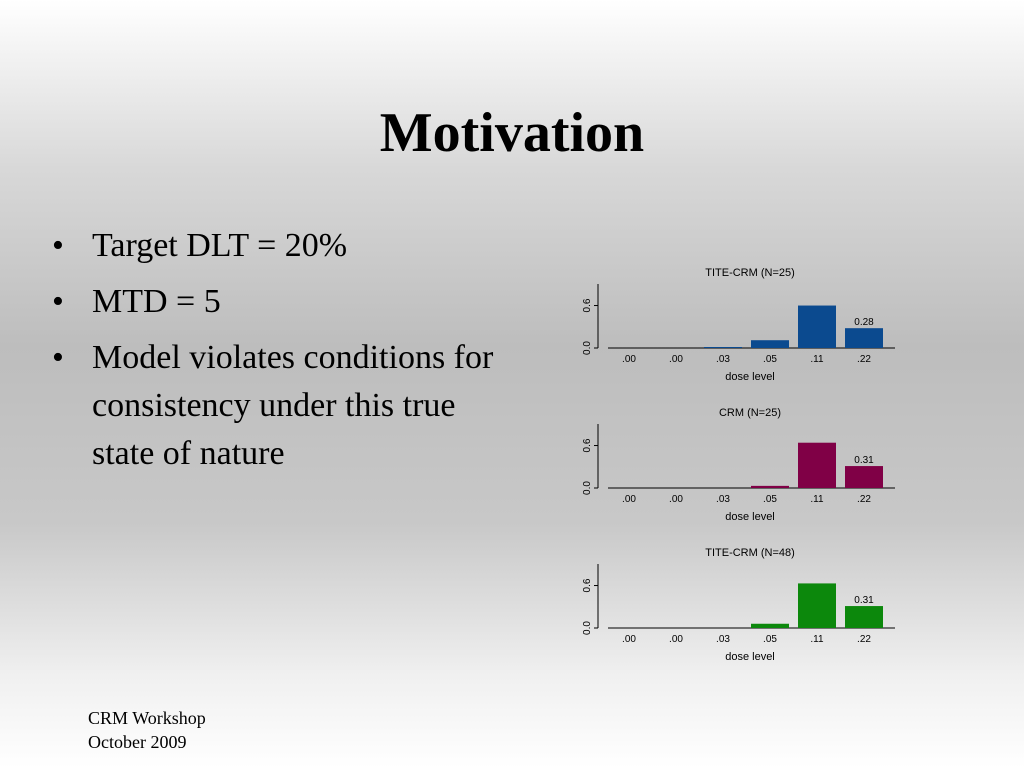 The width and height of the screenshot is (1024, 768). I want to click on chart-title: TITE-CRM (N=48), so click(750, 553).